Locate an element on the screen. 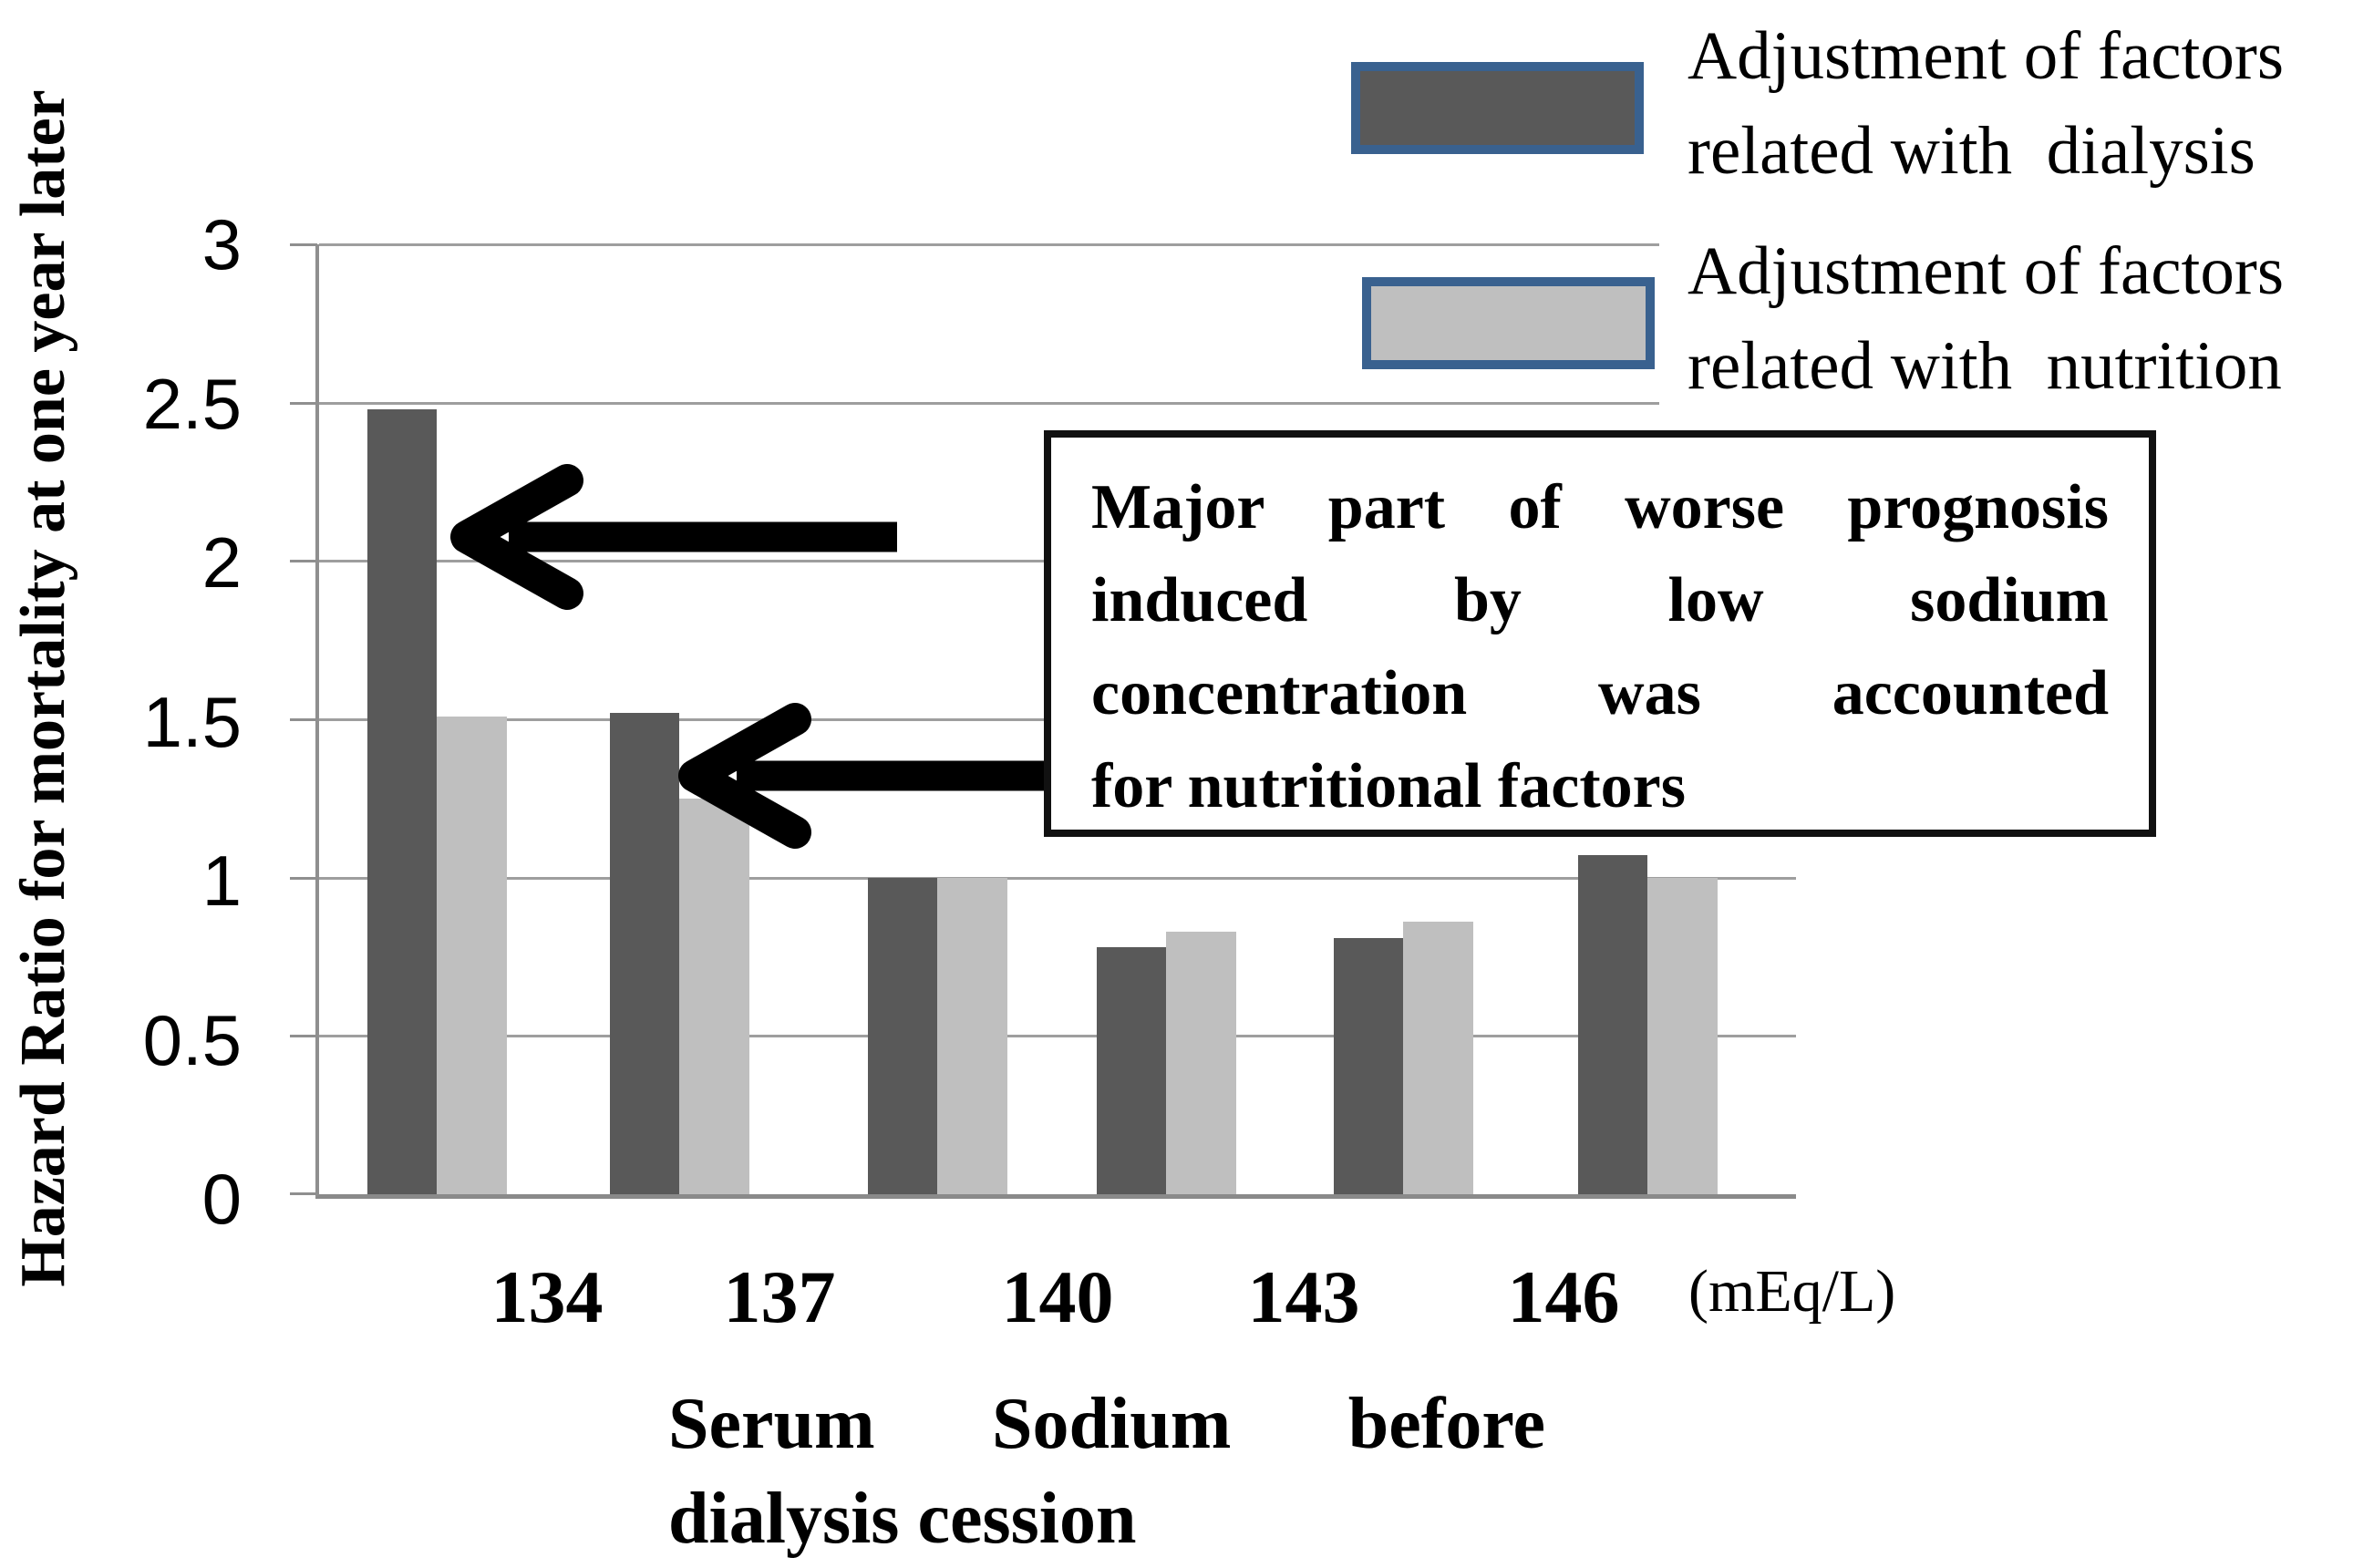 This screenshot has height=1568, width=2374. legend-label-nutrition-line2: related with nutrition is located at coordinates (1985, 366).